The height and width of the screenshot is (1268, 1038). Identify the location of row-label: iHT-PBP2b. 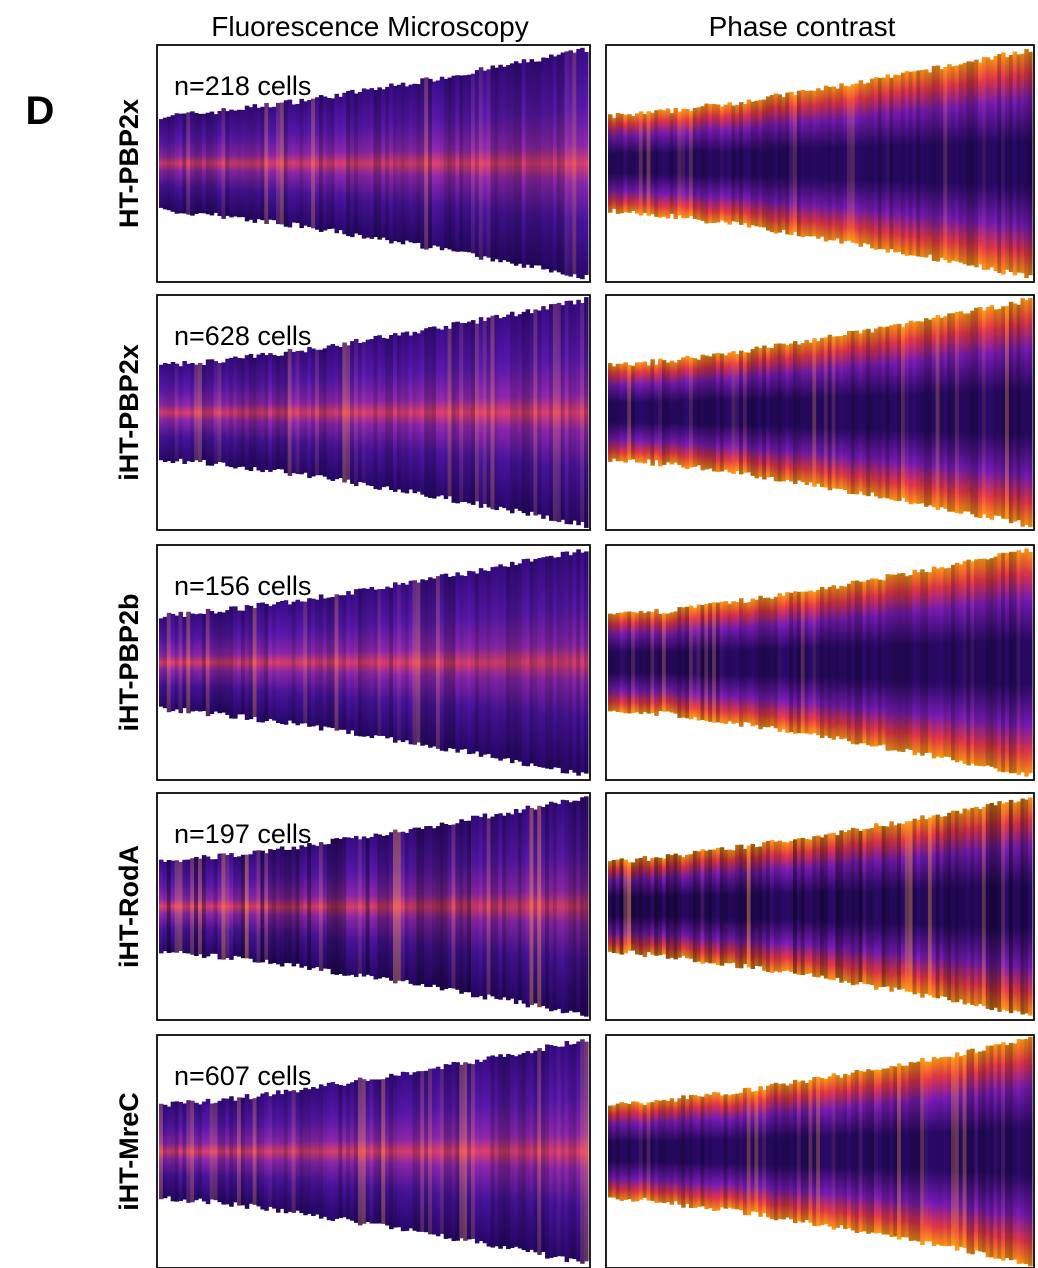
(129, 662).